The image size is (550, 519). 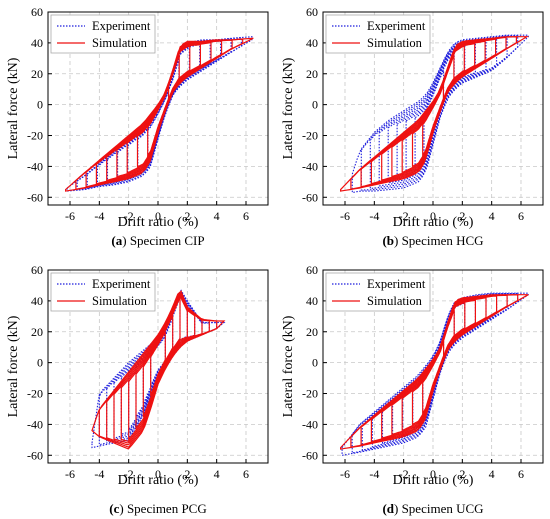 I want to click on panel-caption: (a) Specimen CIP, so click(x=157, y=240).